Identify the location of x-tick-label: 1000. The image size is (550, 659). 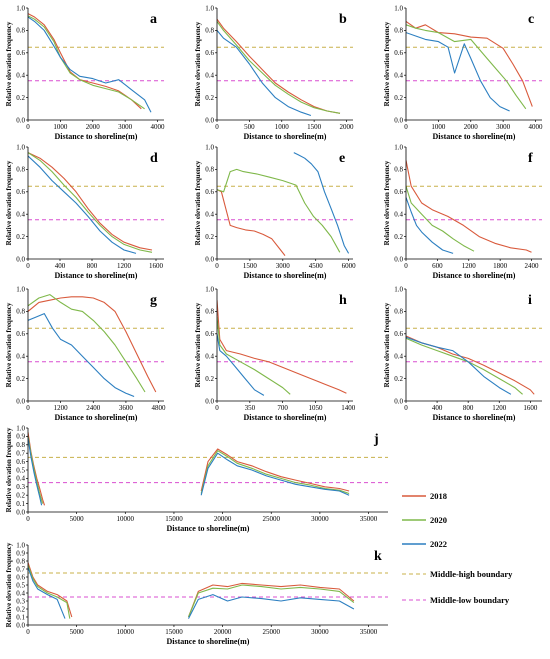
(60, 127).